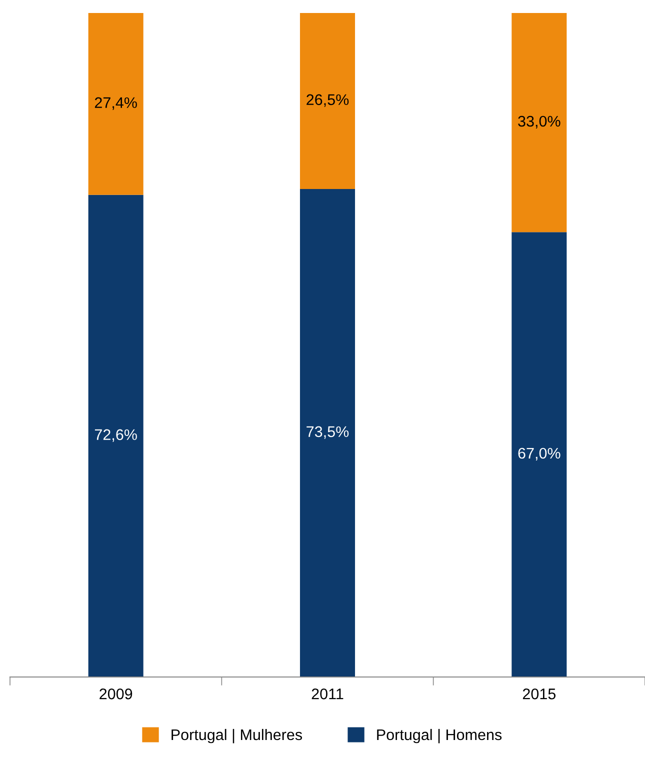 The height and width of the screenshot is (757, 645). I want to click on data-label: 27,4%, so click(115, 103).